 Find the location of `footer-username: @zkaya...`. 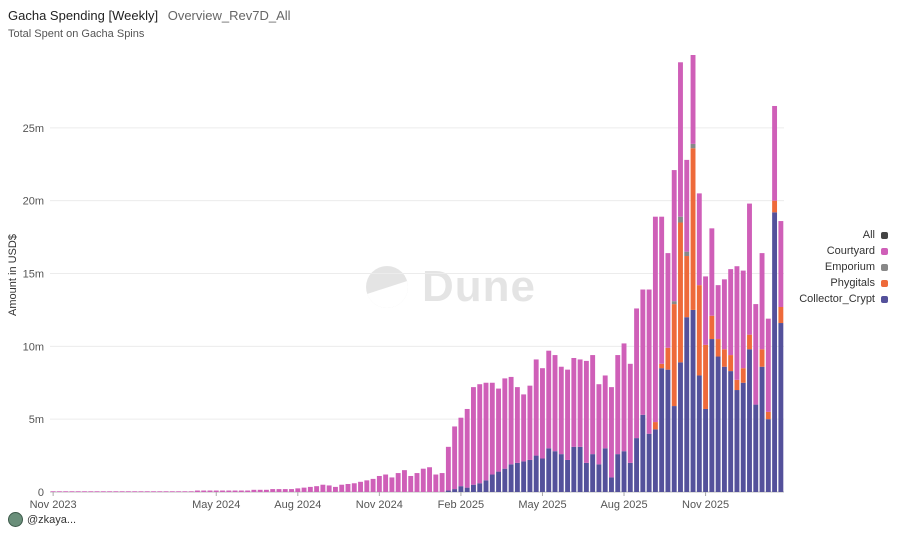

footer-username: @zkaya... is located at coordinates (52, 519).